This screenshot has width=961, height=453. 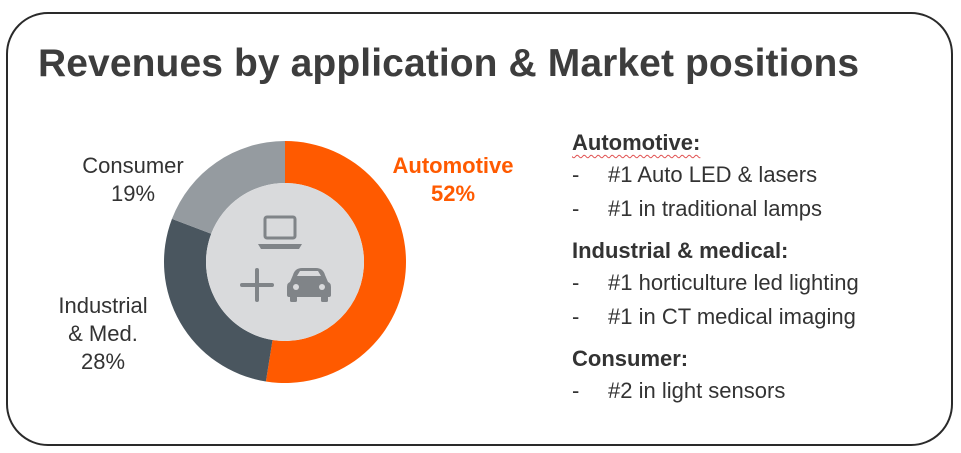 What do you see at coordinates (636, 142) in the screenshot?
I see `section-heading-automotive: Automotive:` at bounding box center [636, 142].